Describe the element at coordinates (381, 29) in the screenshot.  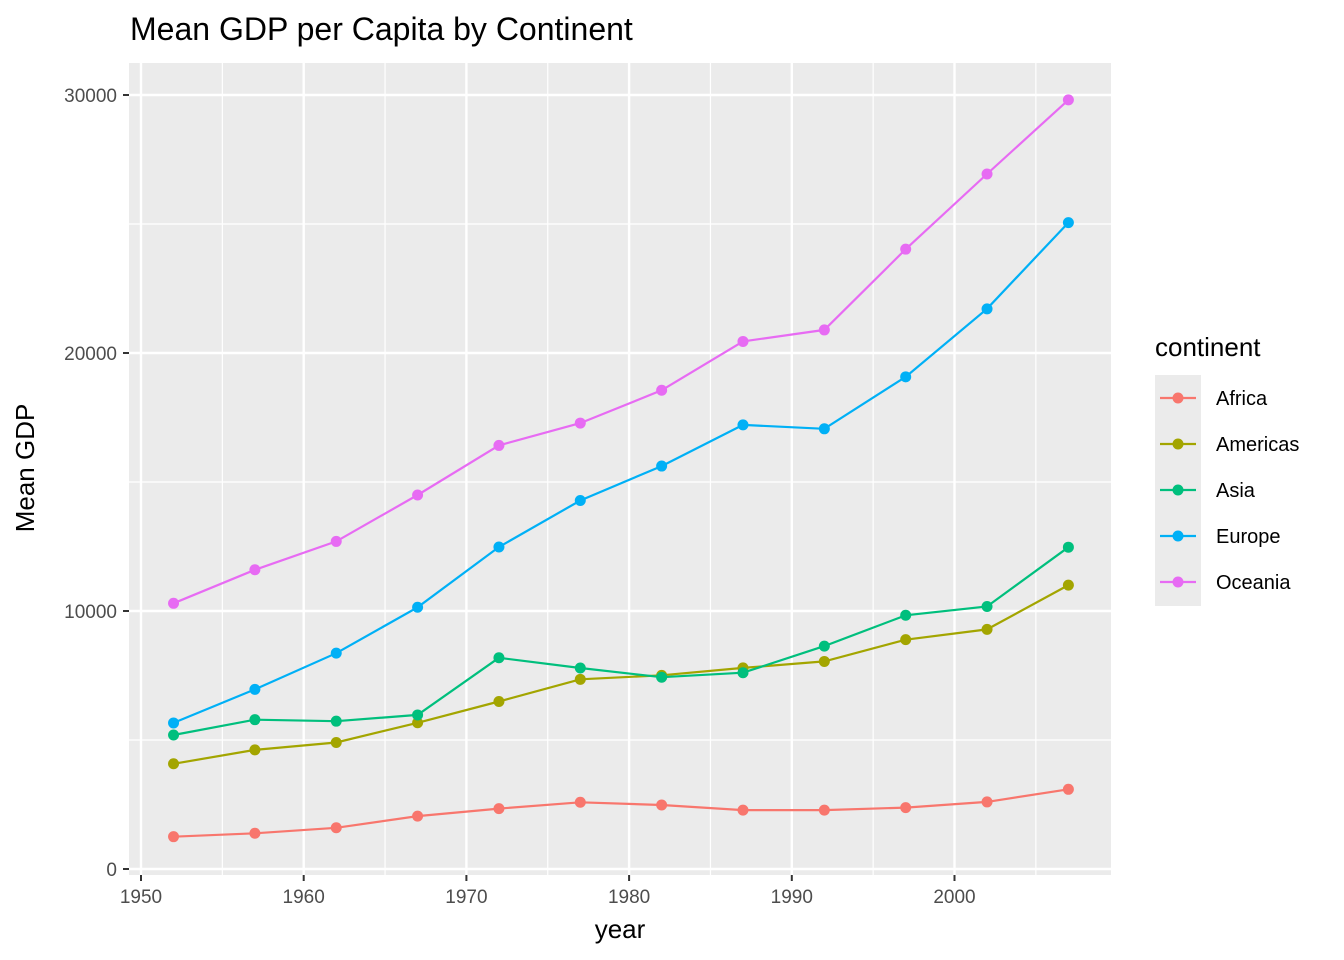
I see `chart-title: Mean GDP per Capita by Continent` at that location.